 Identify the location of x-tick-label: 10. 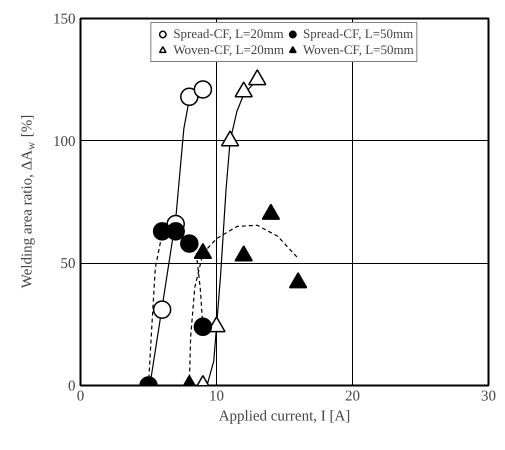
(216, 396).